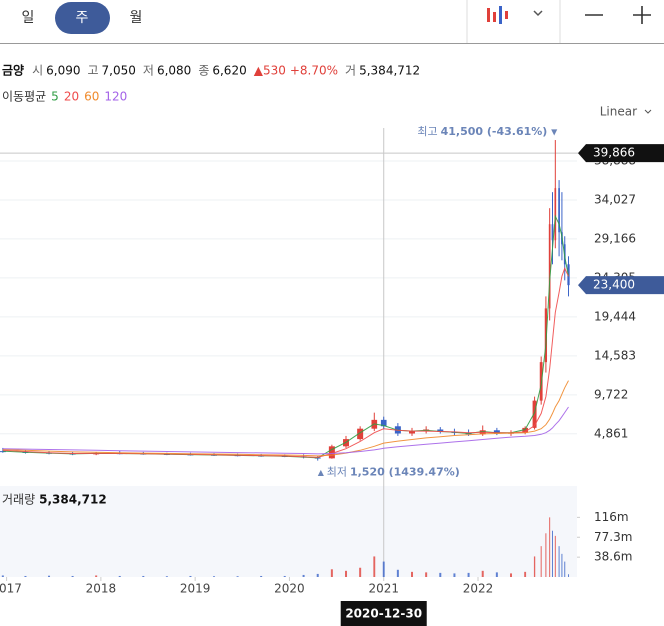 The image size is (664, 626). Describe the element at coordinates (288, 531) in the screenshot. I see `volume-panel` at that location.